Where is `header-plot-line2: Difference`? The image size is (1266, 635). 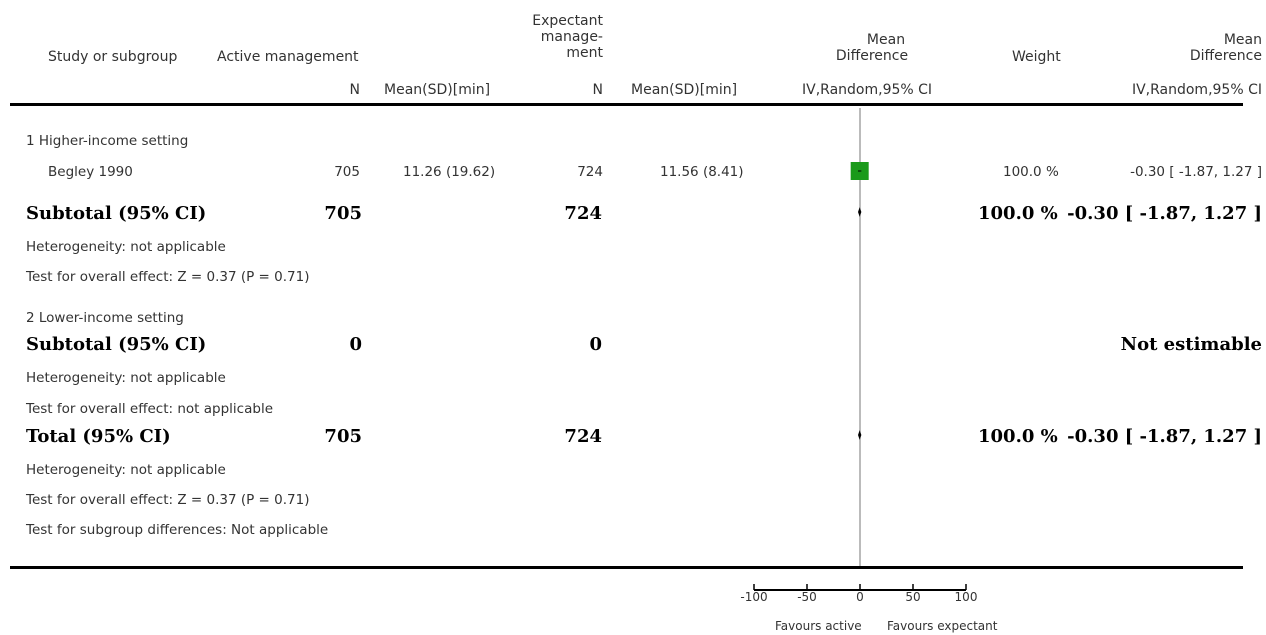 header-plot-line2: Difference is located at coordinates (872, 56).